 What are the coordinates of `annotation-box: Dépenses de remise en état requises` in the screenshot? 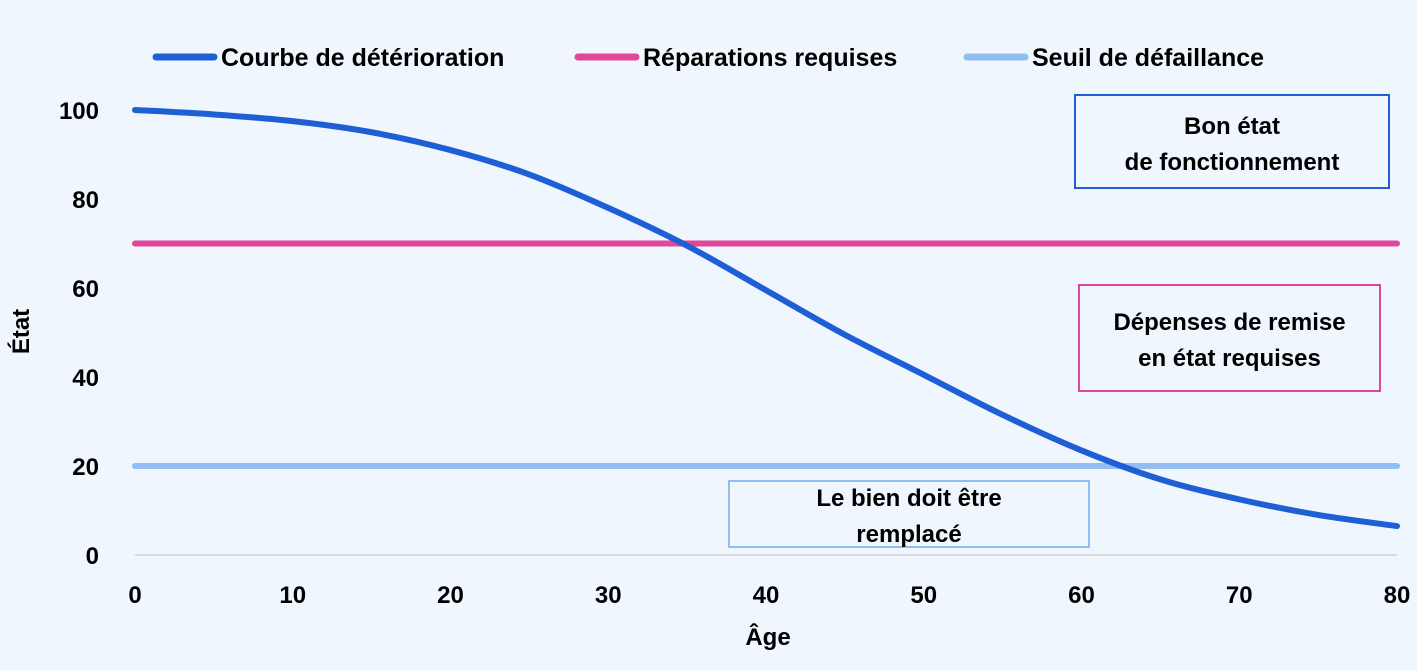 It's located at (1229, 338).